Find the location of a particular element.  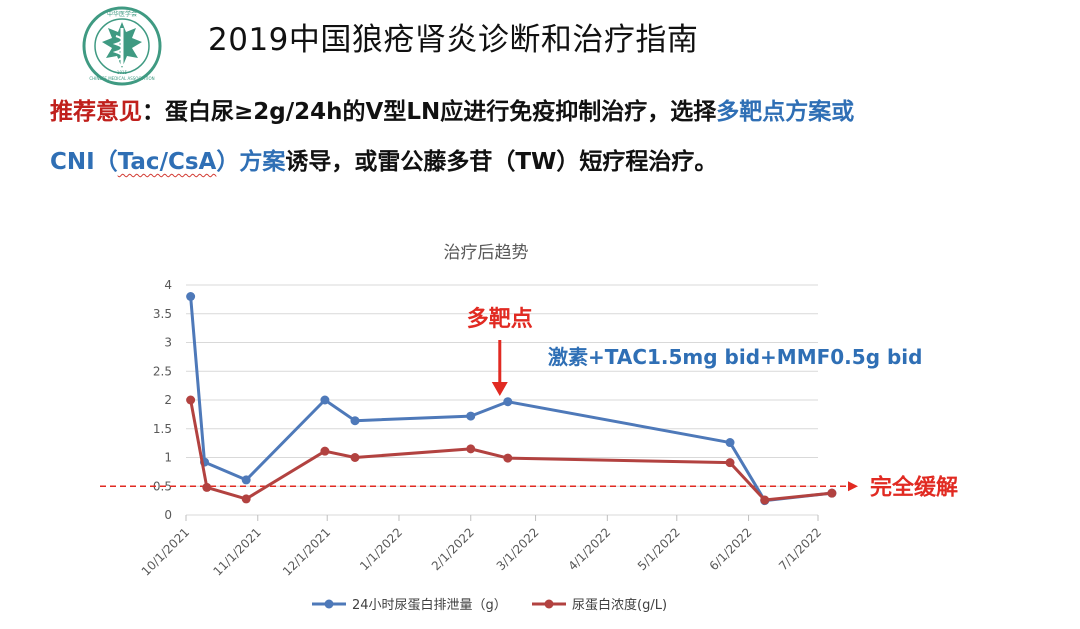

x-tick-label: 2/1/2022 is located at coordinates (453, 549).